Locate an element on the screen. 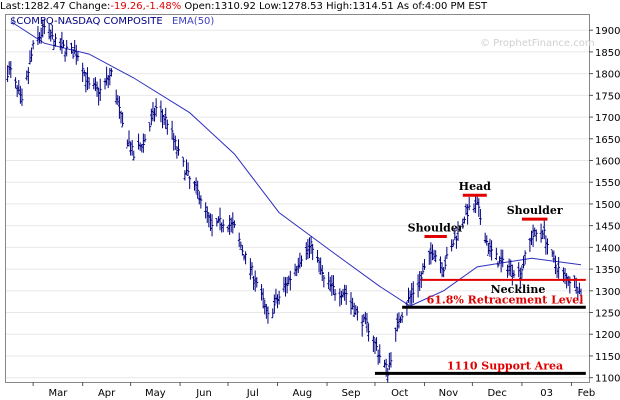 Image resolution: width=620 pixels, height=400 pixels. asof-label: As of: is located at coordinates (410, 6).